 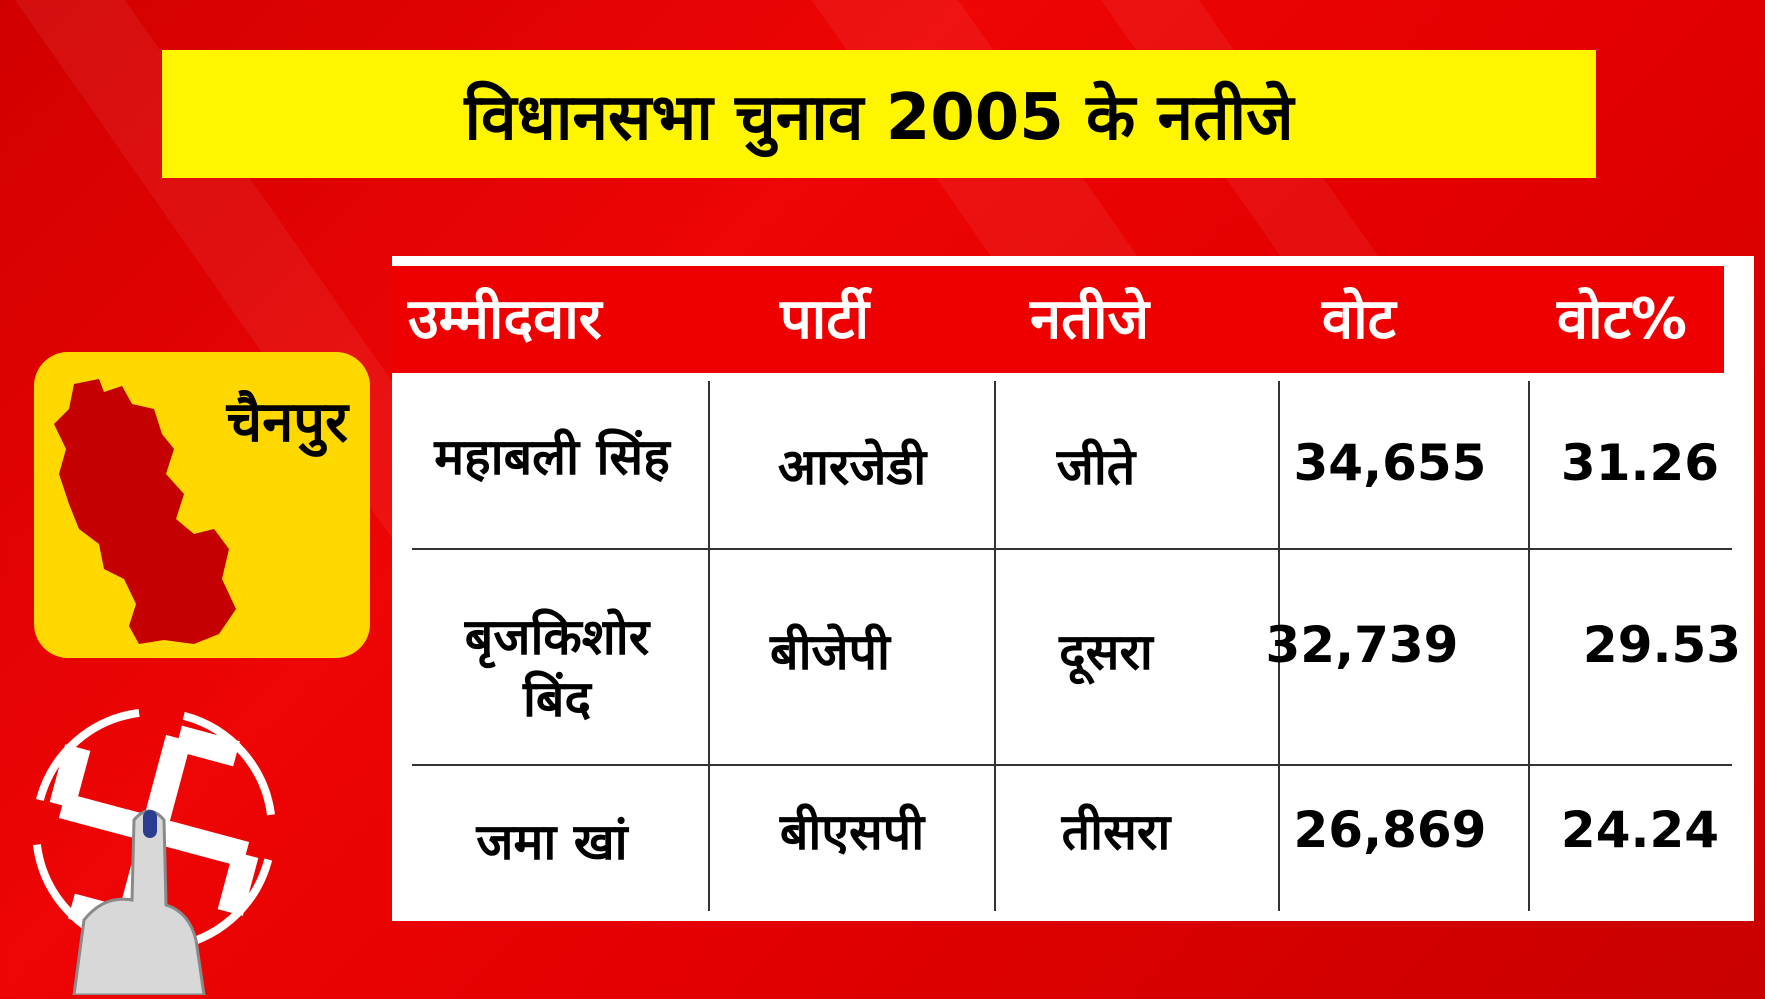 What do you see at coordinates (1359, 319) in the screenshot?
I see `header-votes: वोट` at bounding box center [1359, 319].